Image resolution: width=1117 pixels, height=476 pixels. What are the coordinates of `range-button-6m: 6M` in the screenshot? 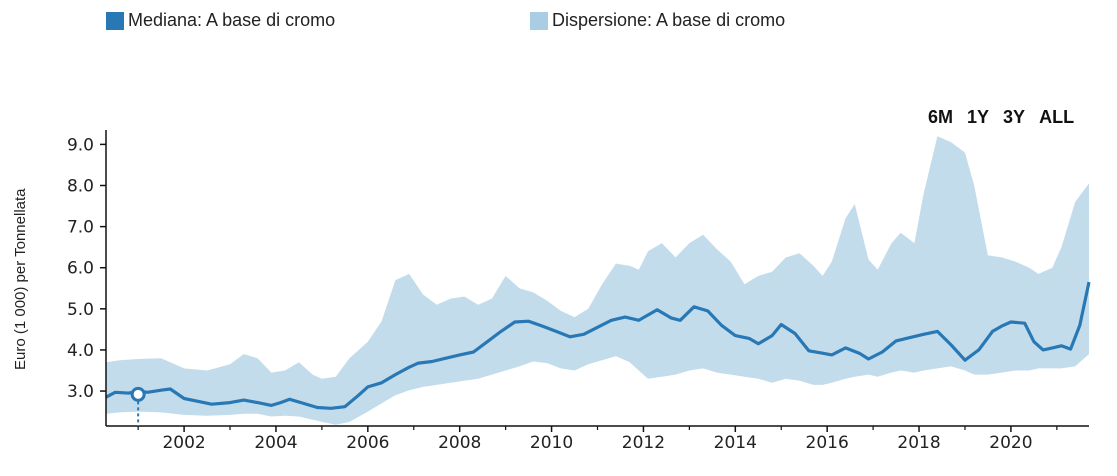 It's located at (941, 117).